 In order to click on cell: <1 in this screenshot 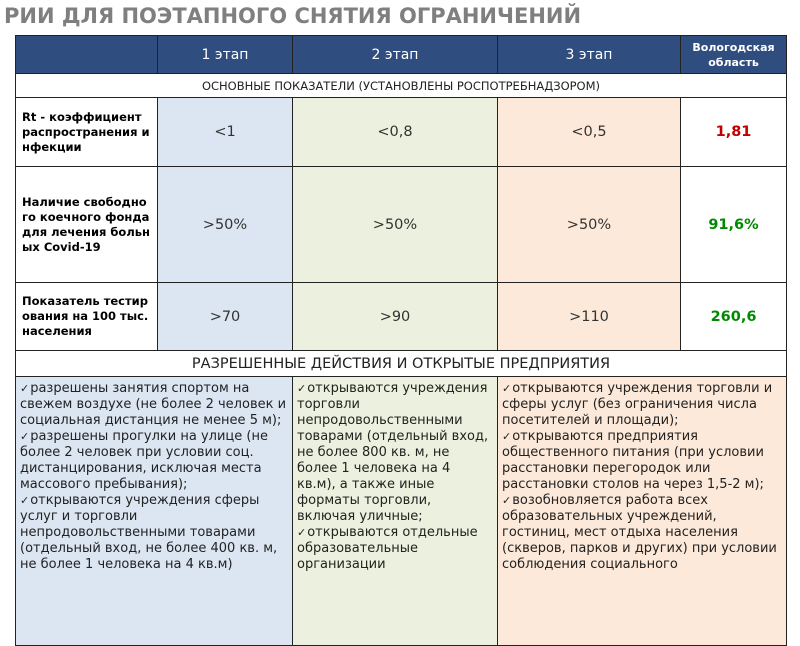, I will do `click(225, 132)`.